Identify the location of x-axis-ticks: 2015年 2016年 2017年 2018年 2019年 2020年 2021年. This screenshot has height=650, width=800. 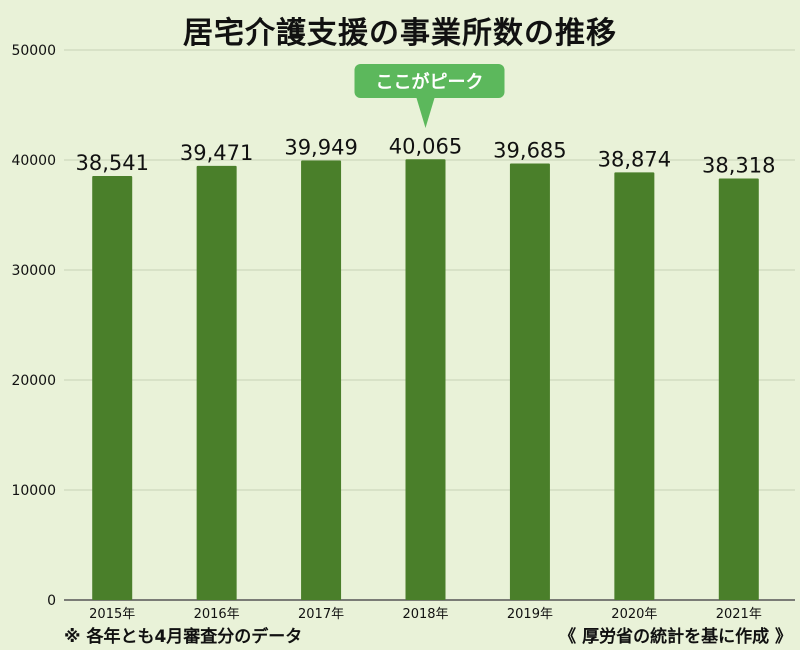
(425, 614).